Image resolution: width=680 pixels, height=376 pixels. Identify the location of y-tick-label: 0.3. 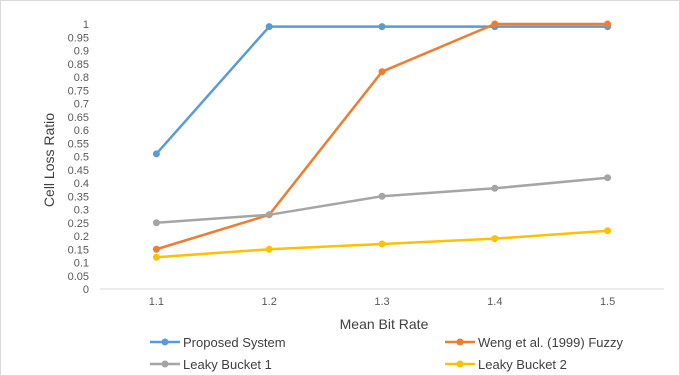
(81, 211).